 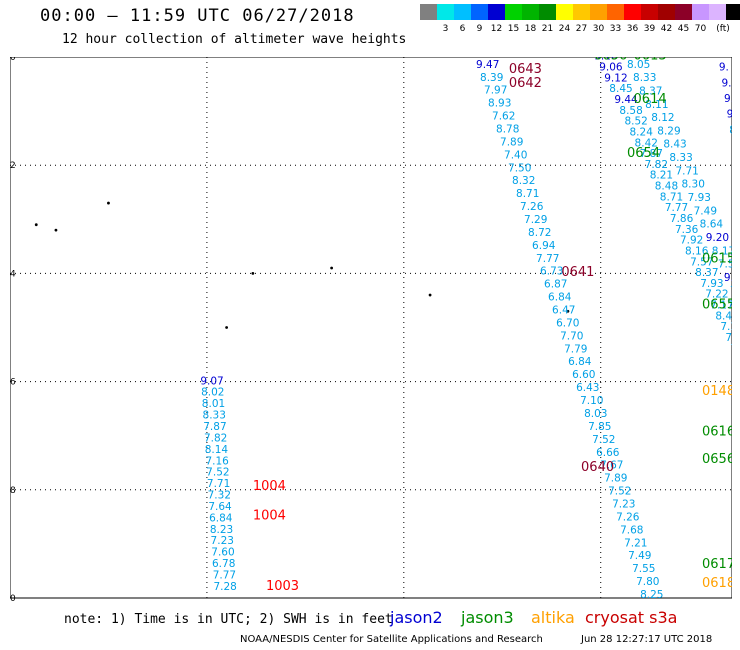 What do you see at coordinates (575, 349) in the screenshot?
I see `wave-height-value: 7.79` at bounding box center [575, 349].